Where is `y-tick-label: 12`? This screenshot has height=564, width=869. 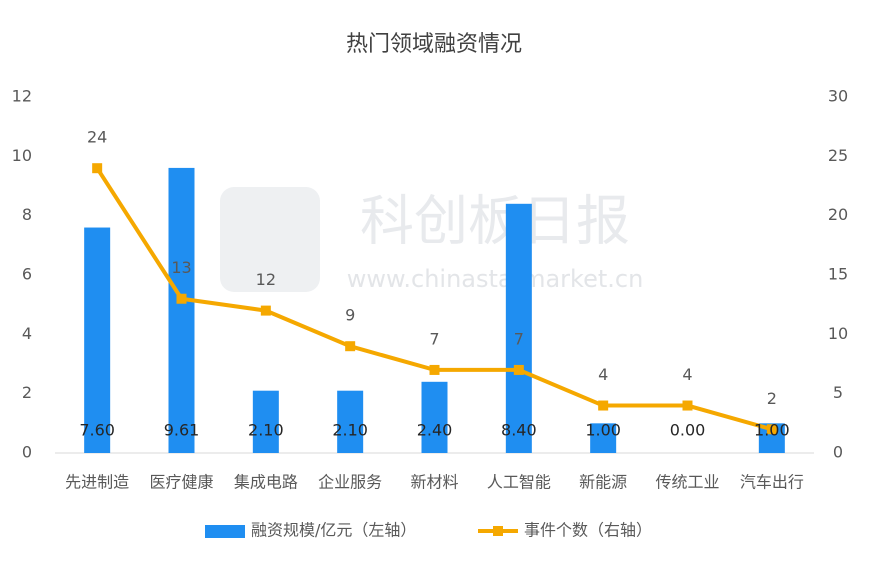 y-tick-label: 12 is located at coordinates (22, 96).